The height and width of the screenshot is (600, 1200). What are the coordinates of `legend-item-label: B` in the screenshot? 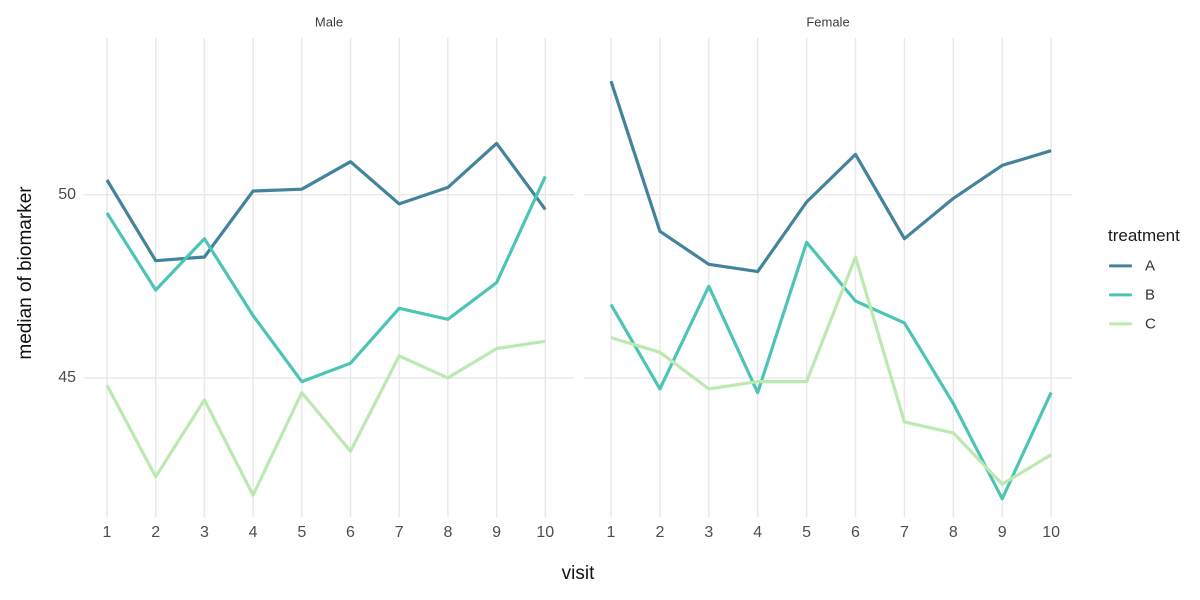 It's located at (1150, 295).